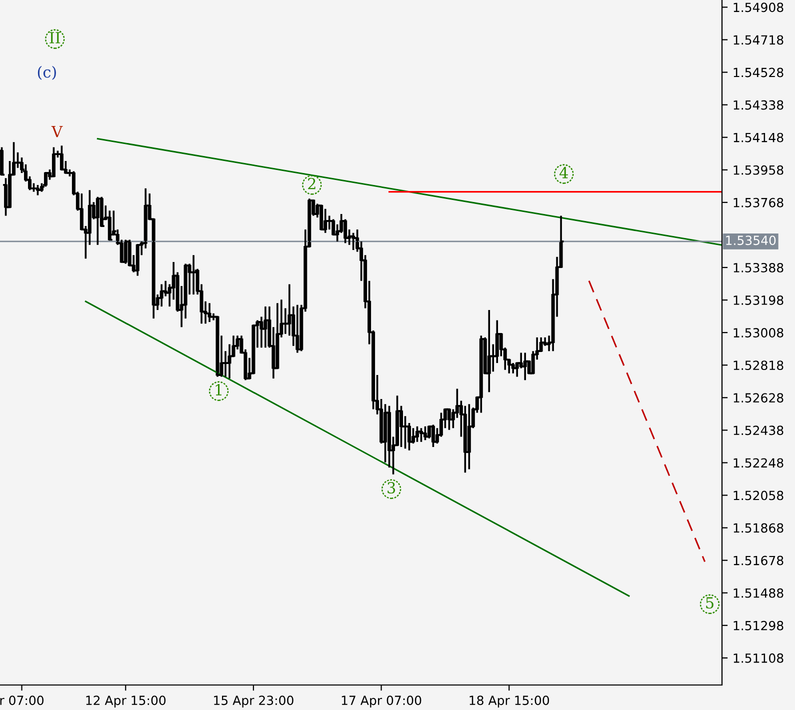  What do you see at coordinates (710, 603) in the screenshot?
I see `annotation: 5` at bounding box center [710, 603].